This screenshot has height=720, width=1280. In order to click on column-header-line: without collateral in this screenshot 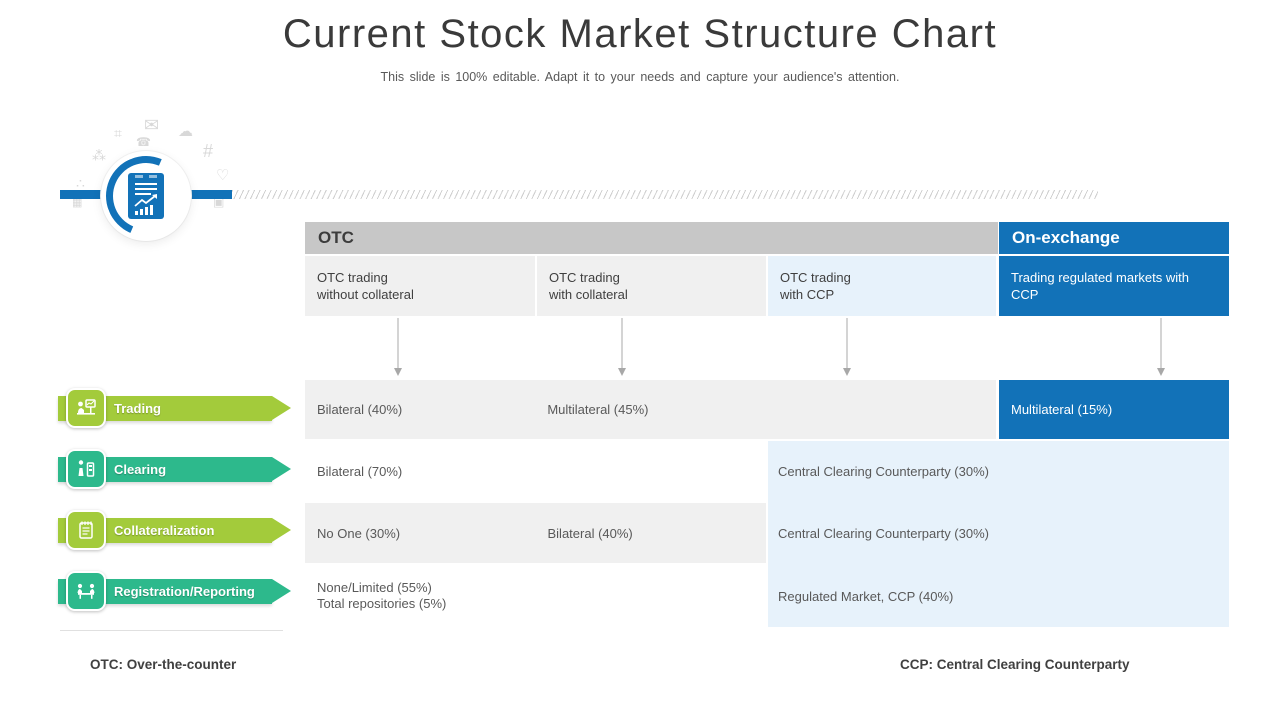, I will do `click(365, 294)`.